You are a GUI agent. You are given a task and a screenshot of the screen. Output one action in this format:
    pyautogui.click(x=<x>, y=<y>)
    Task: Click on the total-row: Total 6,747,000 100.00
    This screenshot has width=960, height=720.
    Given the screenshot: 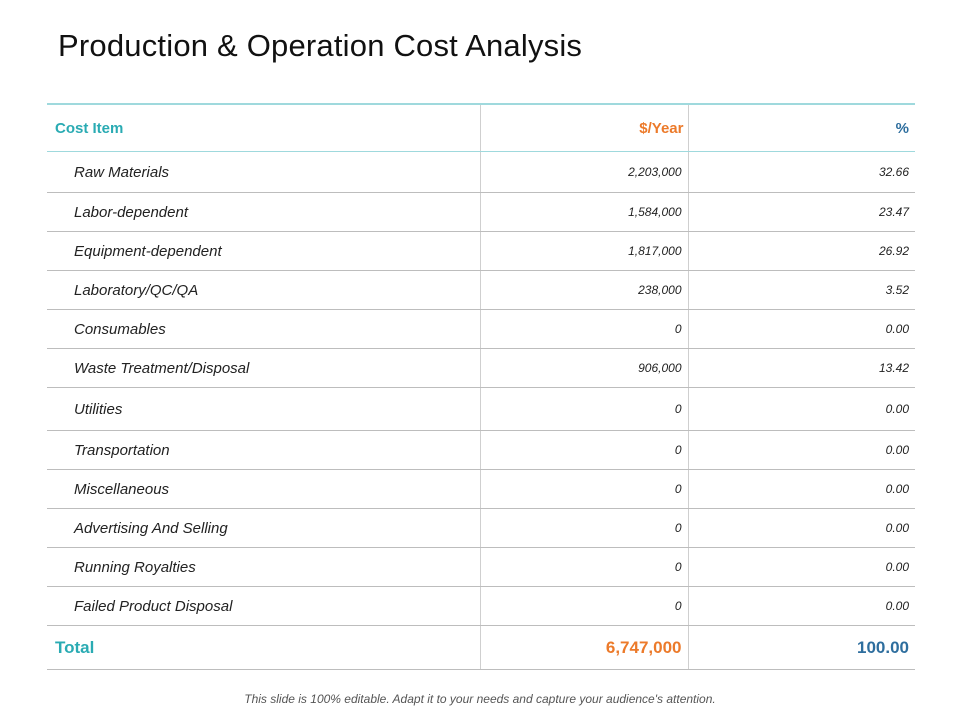 What is the action you would take?
    pyautogui.click(x=481, y=647)
    